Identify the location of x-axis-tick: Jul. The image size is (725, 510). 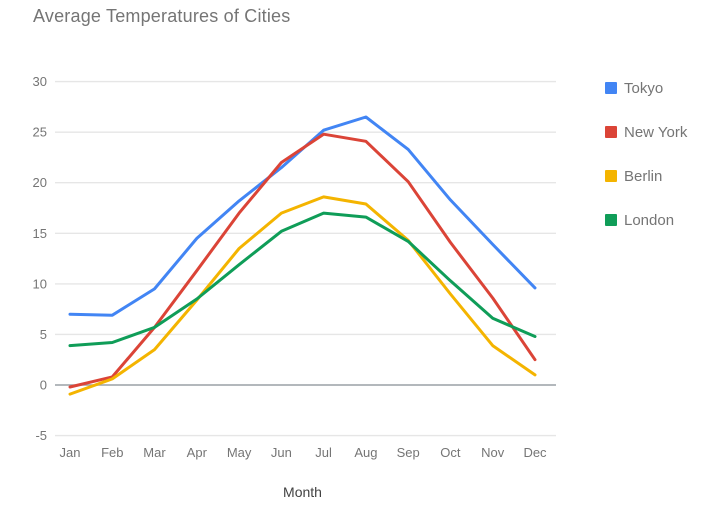
(323, 452).